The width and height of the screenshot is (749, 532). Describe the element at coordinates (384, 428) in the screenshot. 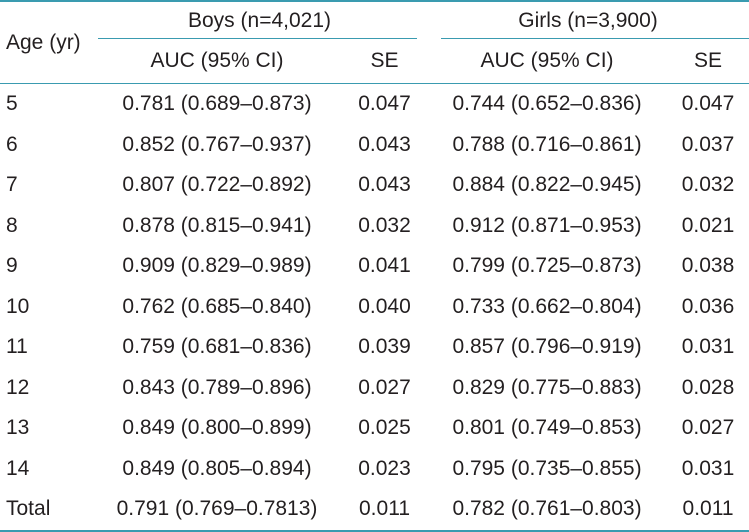

I see `boys-se-cell: 0.025` at that location.